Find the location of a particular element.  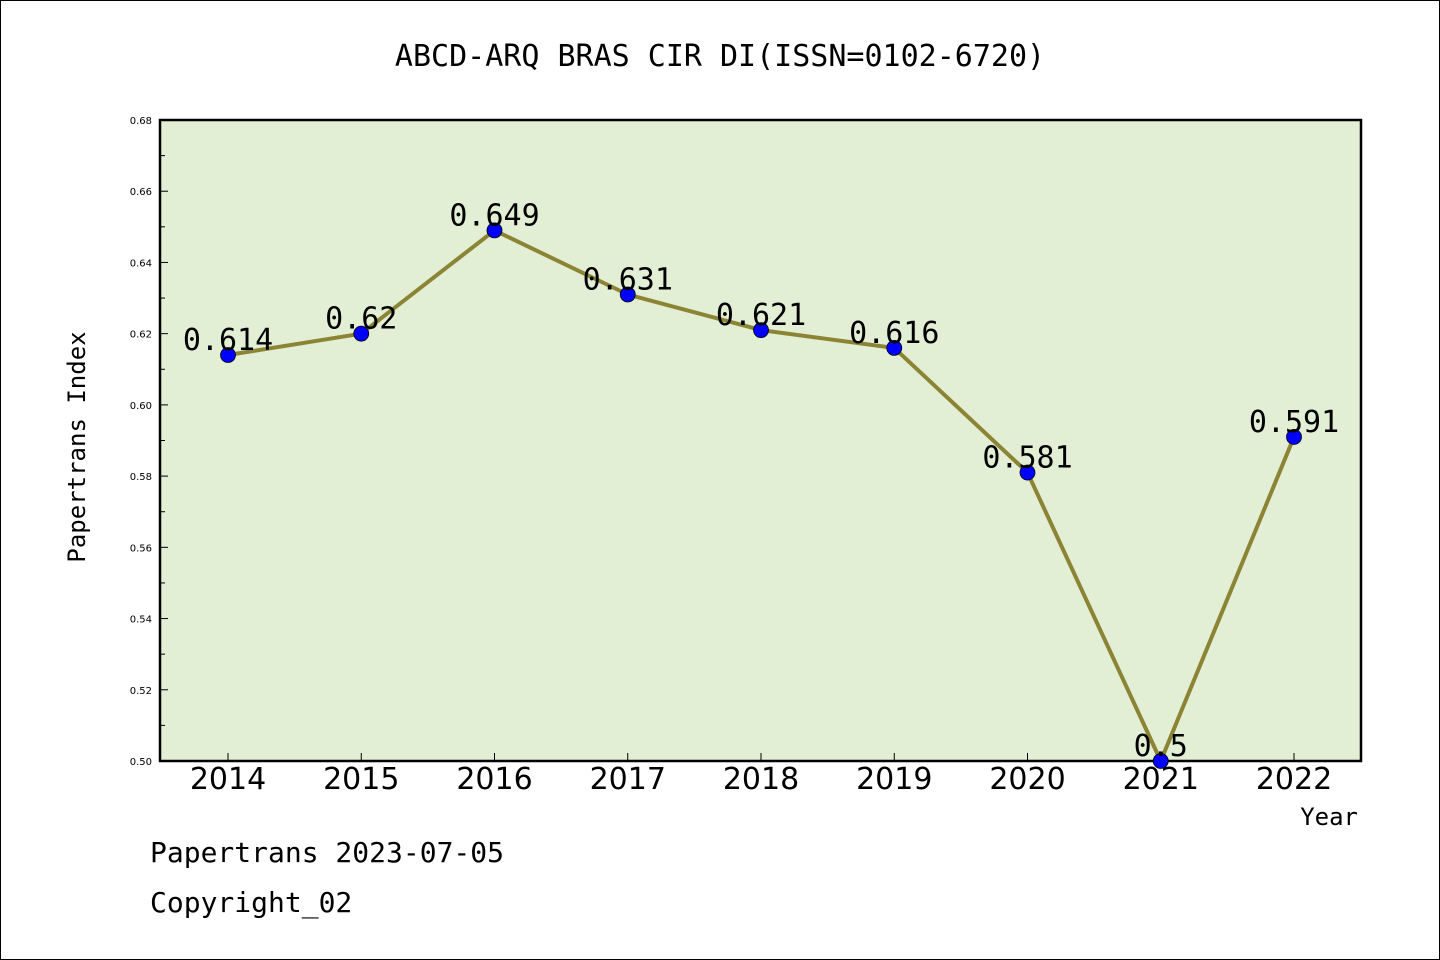

x-axis: 2014 2015 2016 2017 2018 2019 2020 2021 2022 is located at coordinates (761, 775).